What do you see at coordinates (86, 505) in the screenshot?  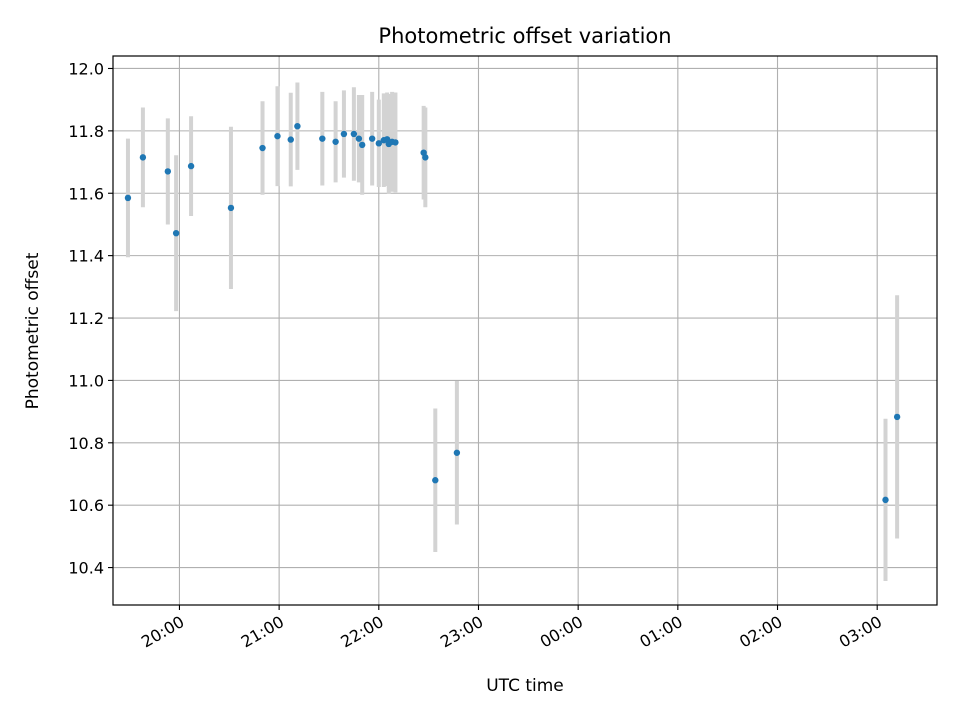 I see `y-tick-label: 10.6` at bounding box center [86, 505].